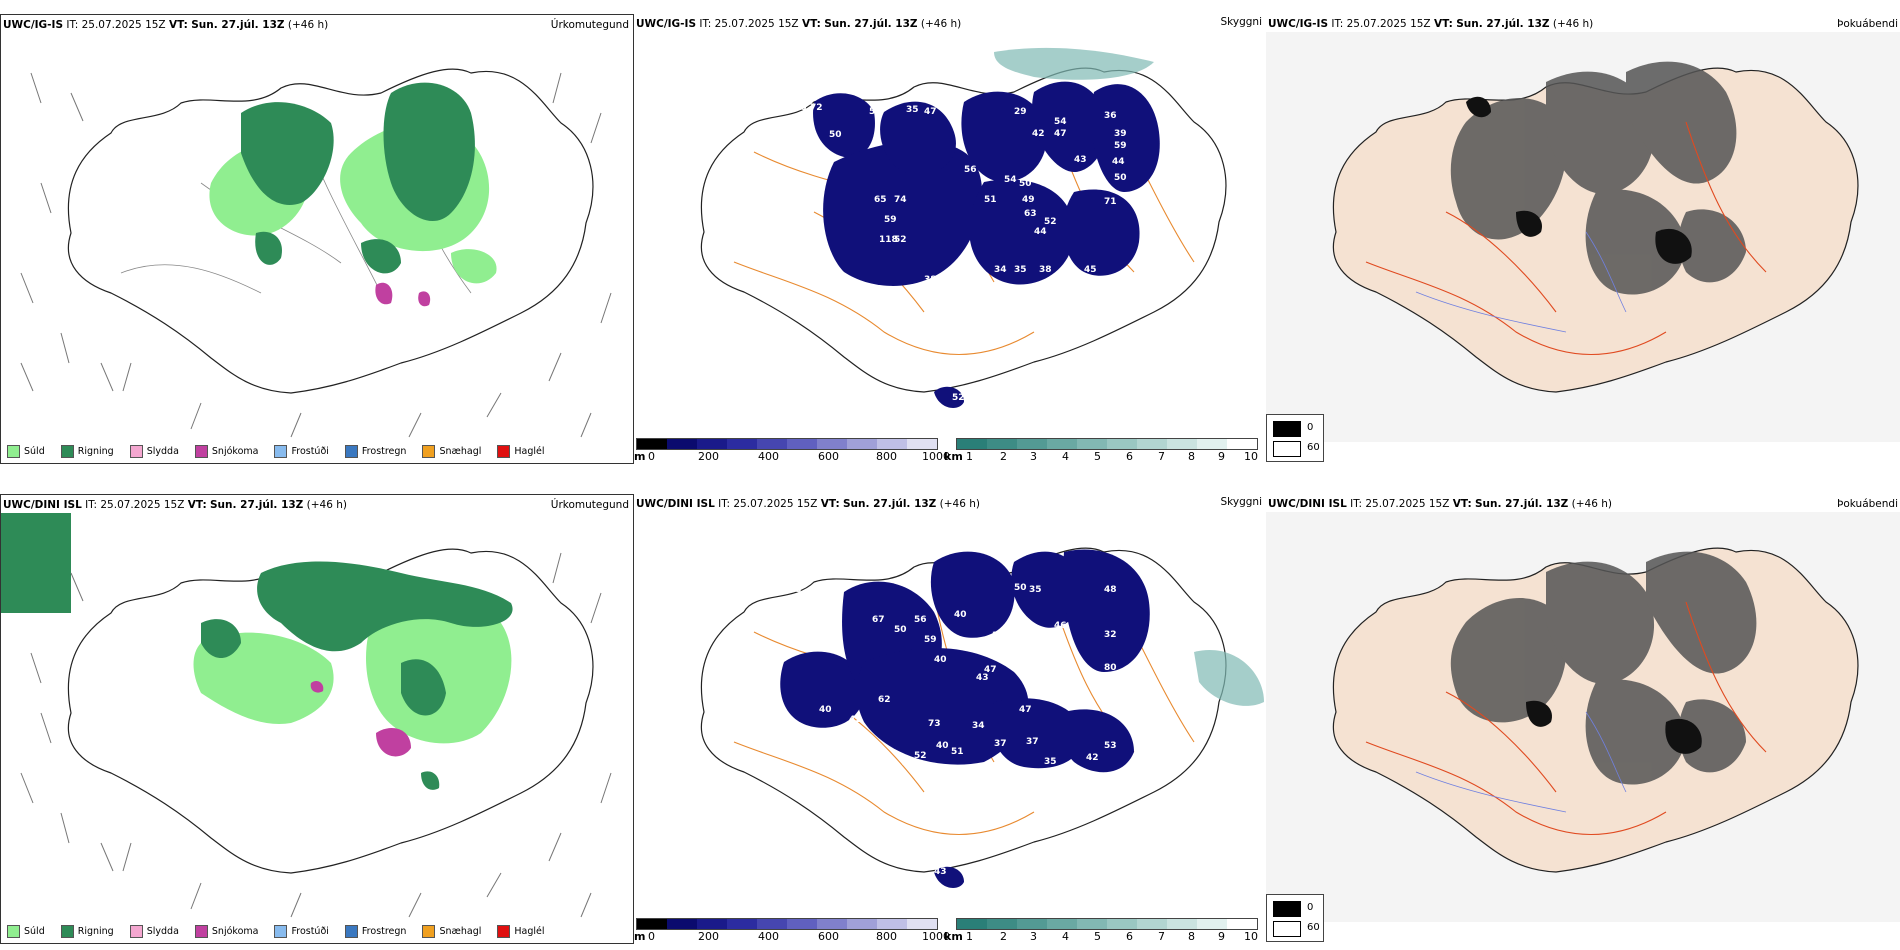  Describe the element at coordinates (960, 615) in the screenshot. I see `cloud-base-value: 40` at that location.